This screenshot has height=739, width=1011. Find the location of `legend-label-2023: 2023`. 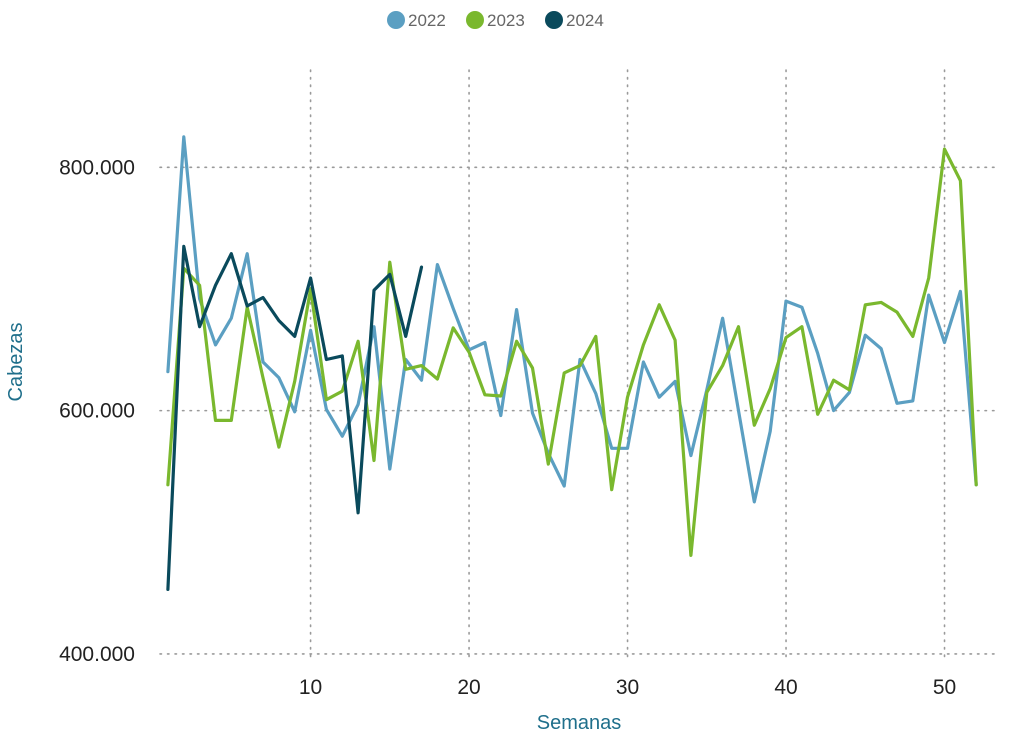

legend-label-2023: 2023 is located at coordinates (506, 20).